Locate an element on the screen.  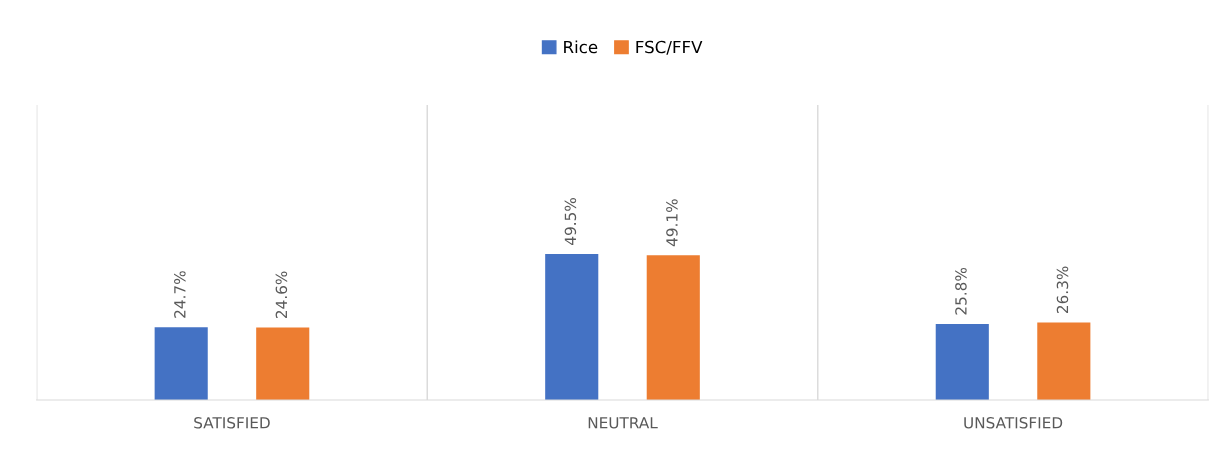
data-label: 24.6% is located at coordinates (281, 295).